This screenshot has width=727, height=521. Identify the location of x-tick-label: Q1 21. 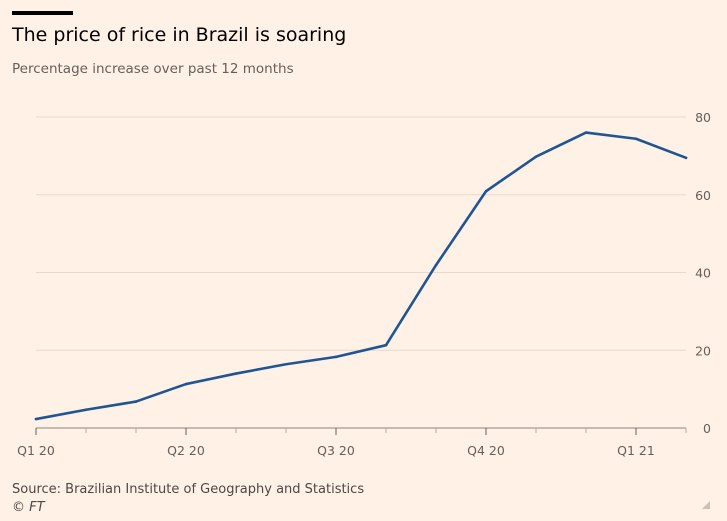
(636, 450).